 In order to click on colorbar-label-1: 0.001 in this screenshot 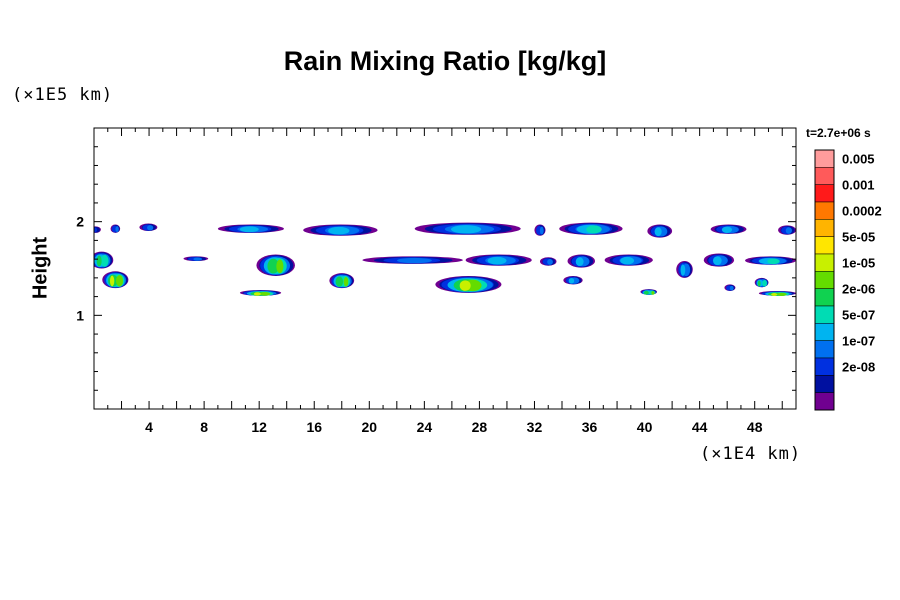, I will do `click(858, 185)`.